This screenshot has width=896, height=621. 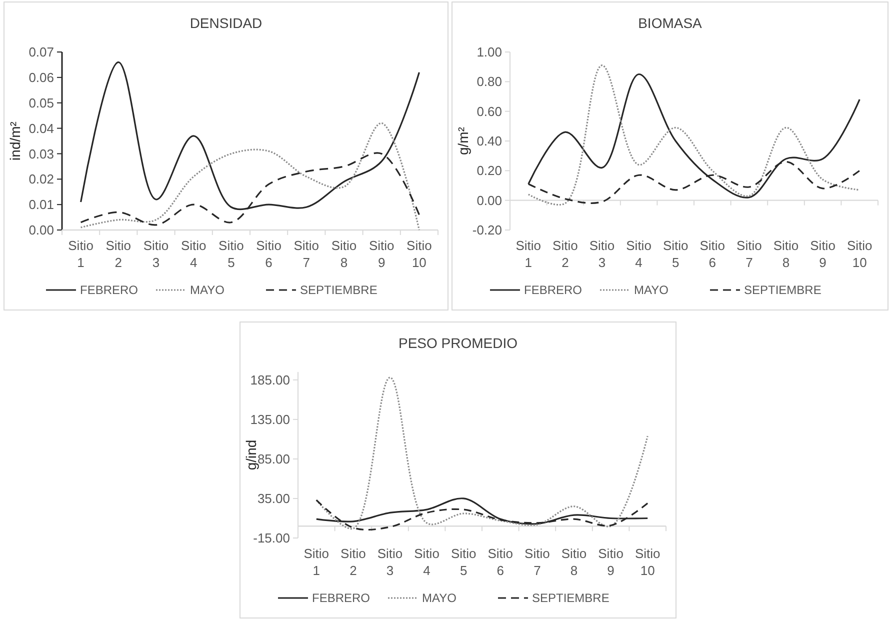 I want to click on y-tick-label: 0.60, so click(x=489, y=111).